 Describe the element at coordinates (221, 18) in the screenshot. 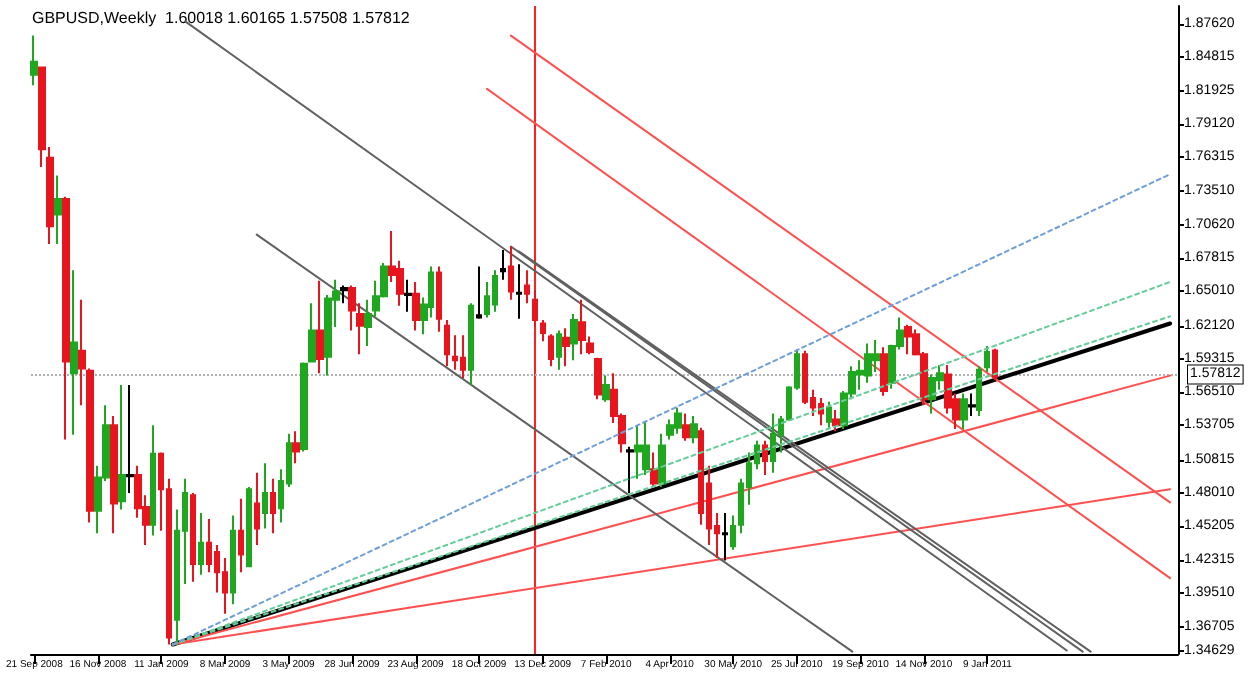

I see `chart-title: GBPUSD,Weekly 1.60018 1.60165 1.57508 1.57812` at that location.